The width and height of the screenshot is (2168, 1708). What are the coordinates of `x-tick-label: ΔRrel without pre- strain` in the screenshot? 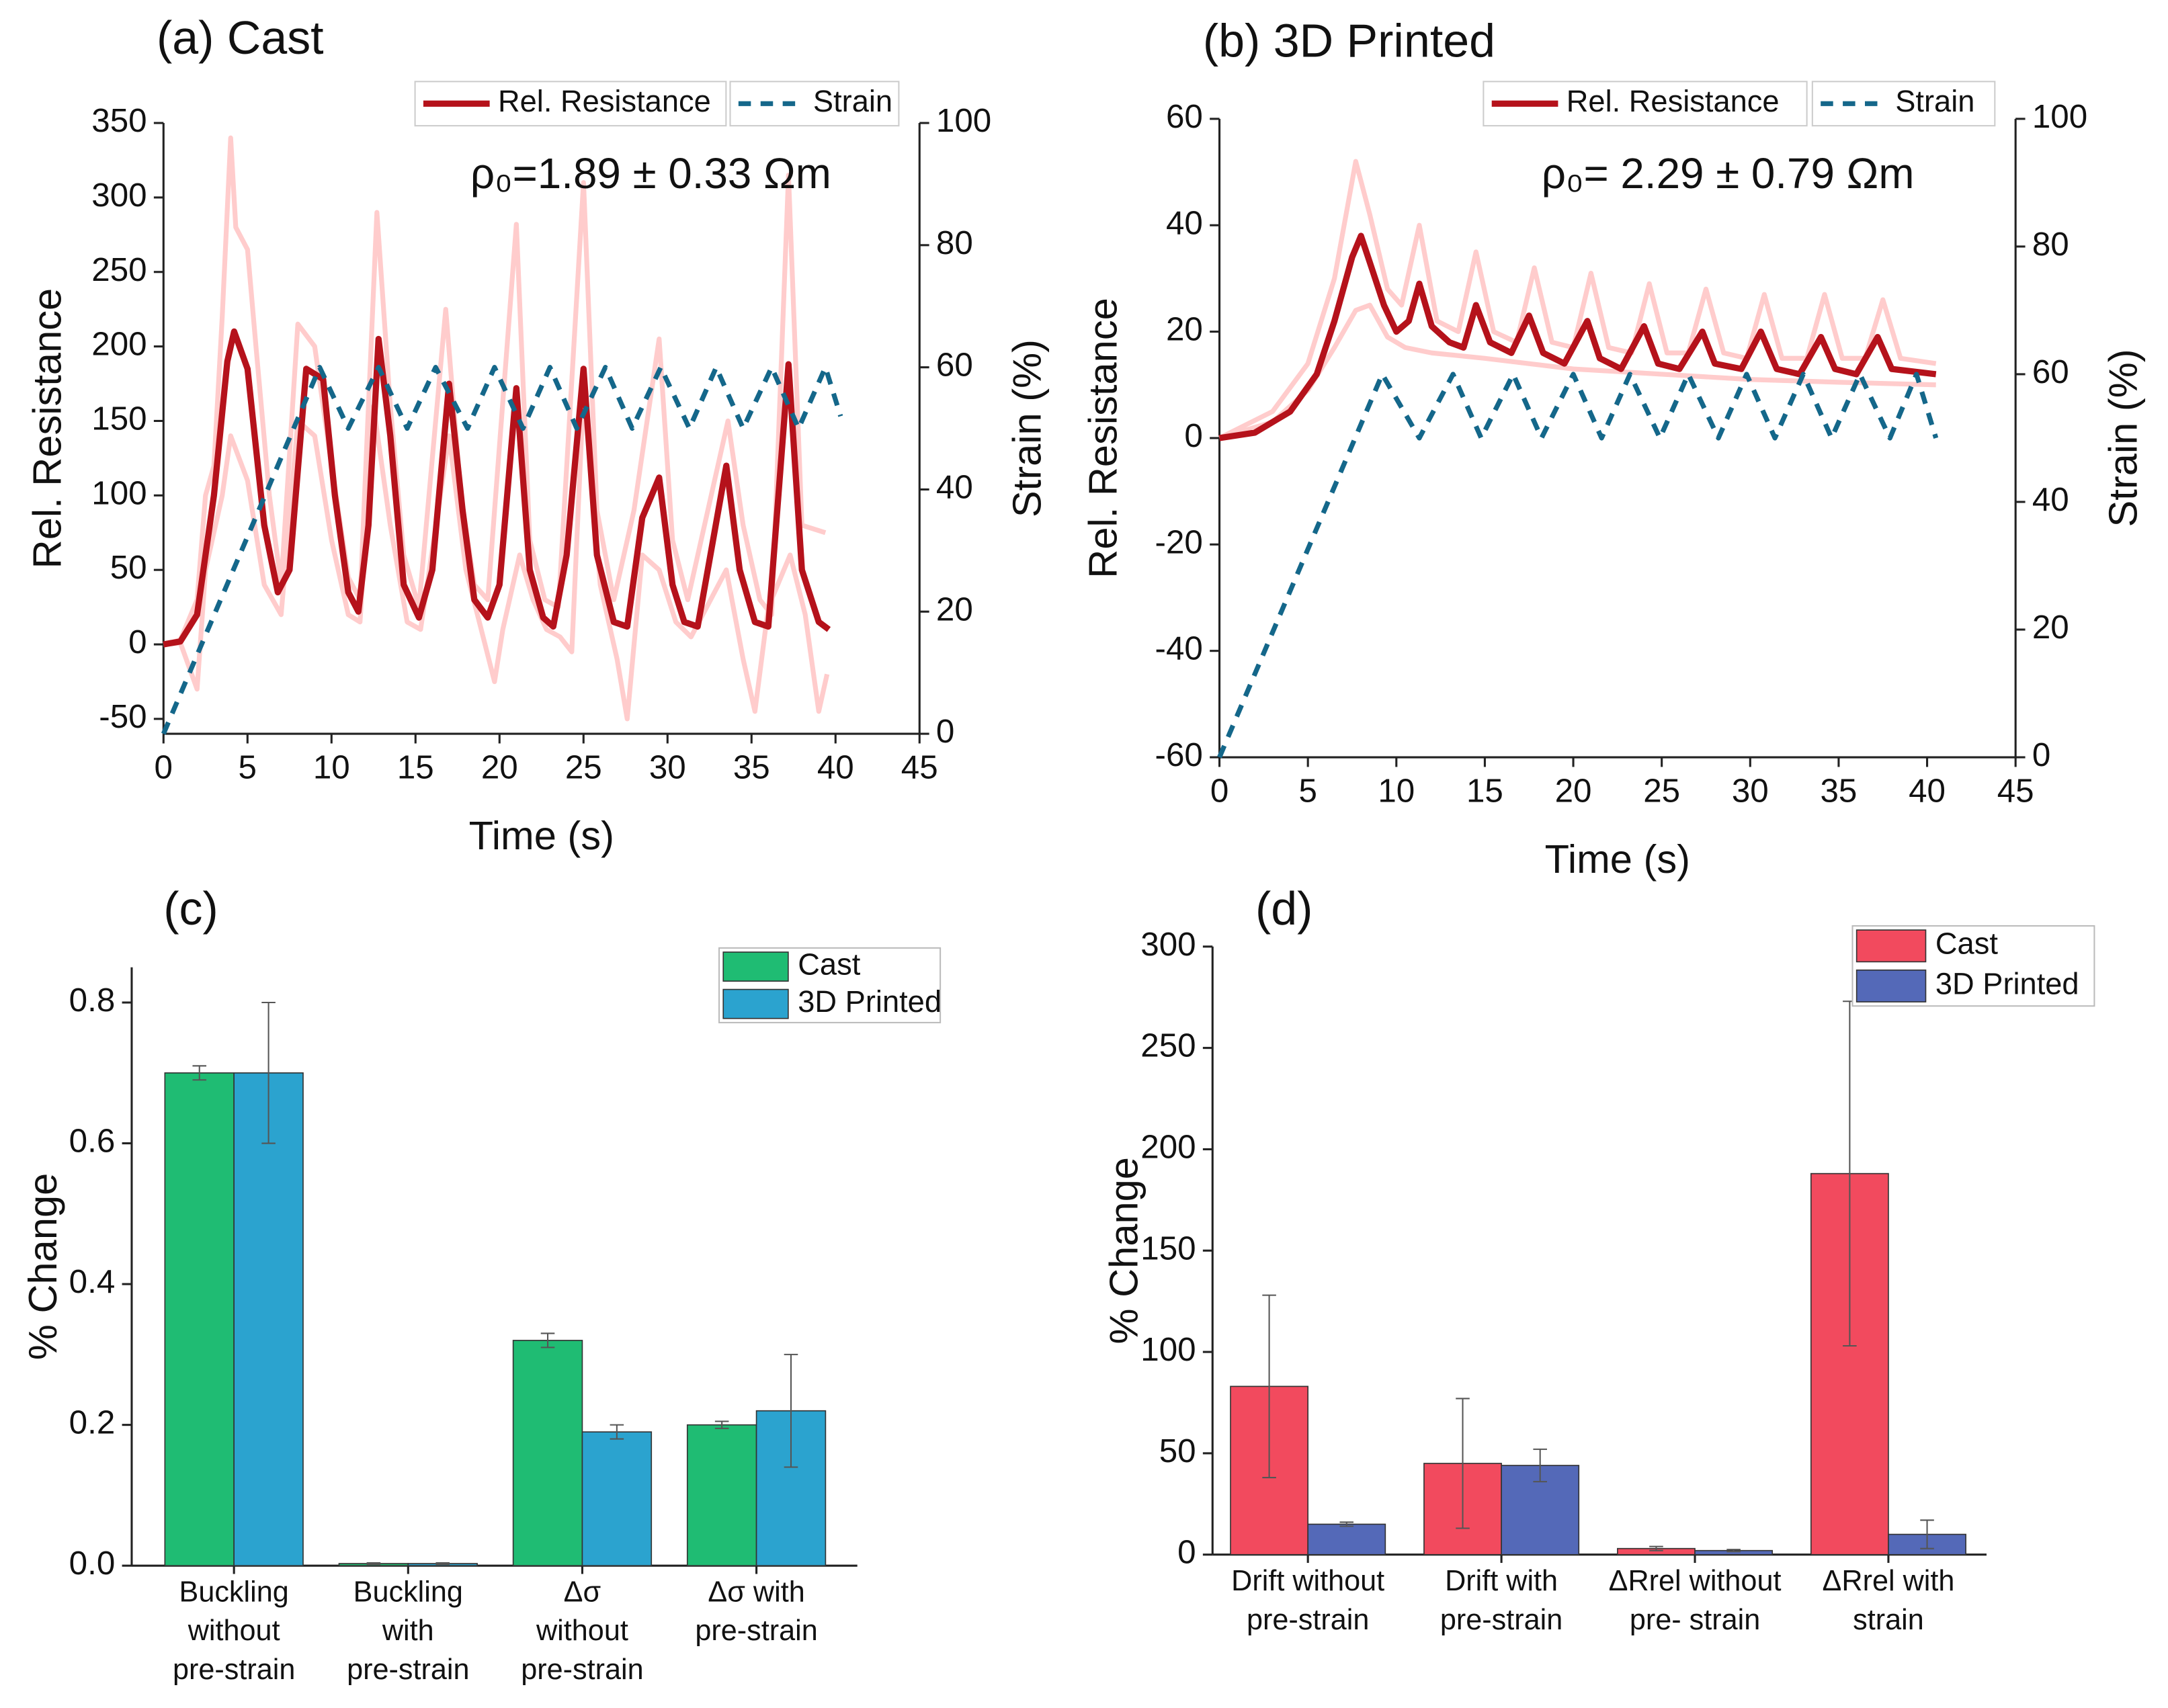 It's located at (1695, 1601).